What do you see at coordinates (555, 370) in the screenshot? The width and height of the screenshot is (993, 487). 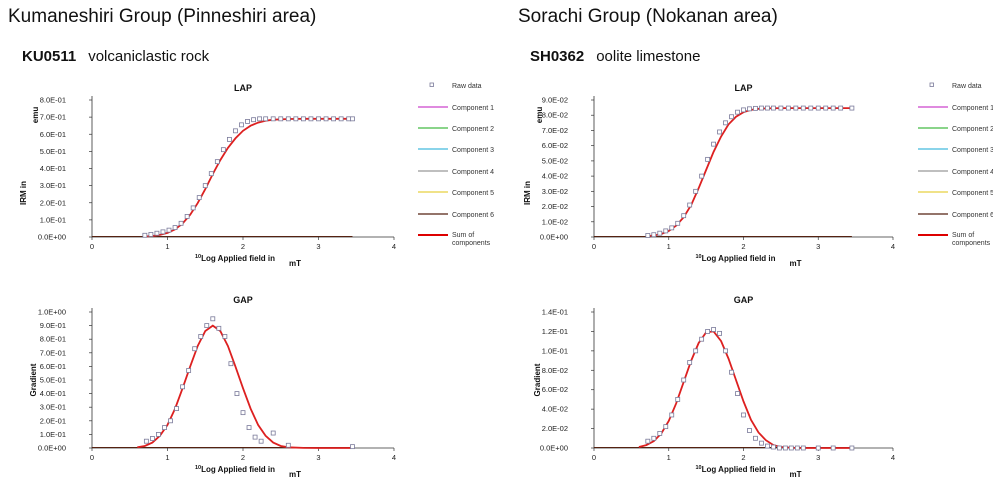 I see `right-gap-y-tick-label: 8.0E-02` at bounding box center [555, 370].